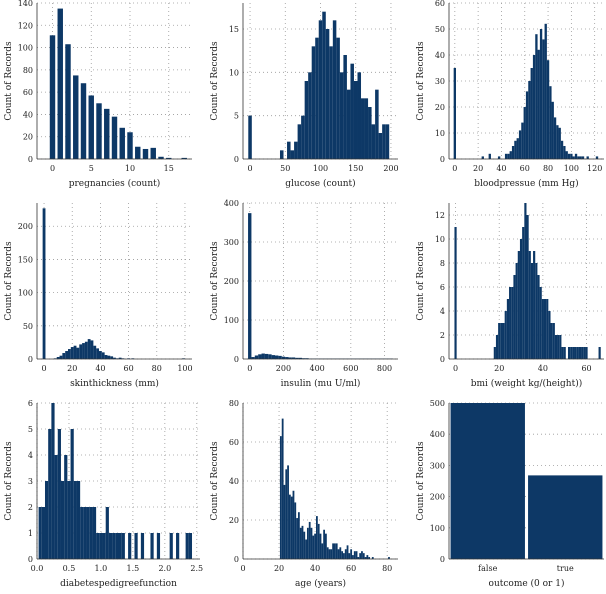  What do you see at coordinates (115, 481) in the screenshot?
I see `diabetespedigreefunction-bars` at bounding box center [115, 481].